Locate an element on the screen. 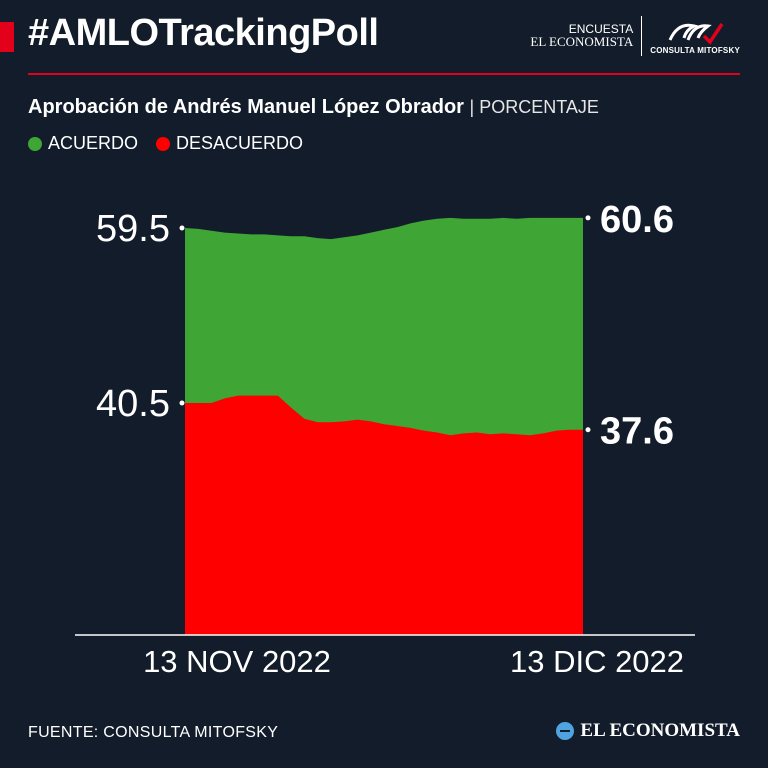 The height and width of the screenshot is (768, 768). brand-line2: EL ECONOMISTA is located at coordinates (582, 42).